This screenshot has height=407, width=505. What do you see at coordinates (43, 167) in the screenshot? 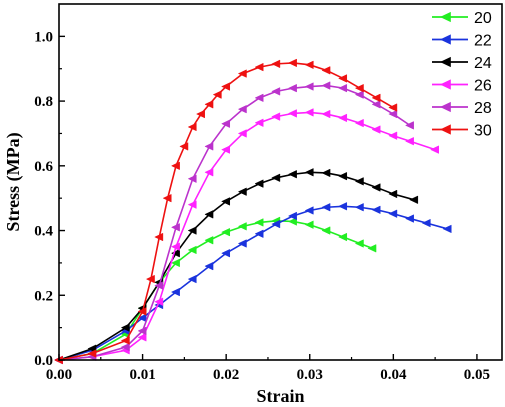
I see `y-tick-label: 0.6` at bounding box center [43, 167].